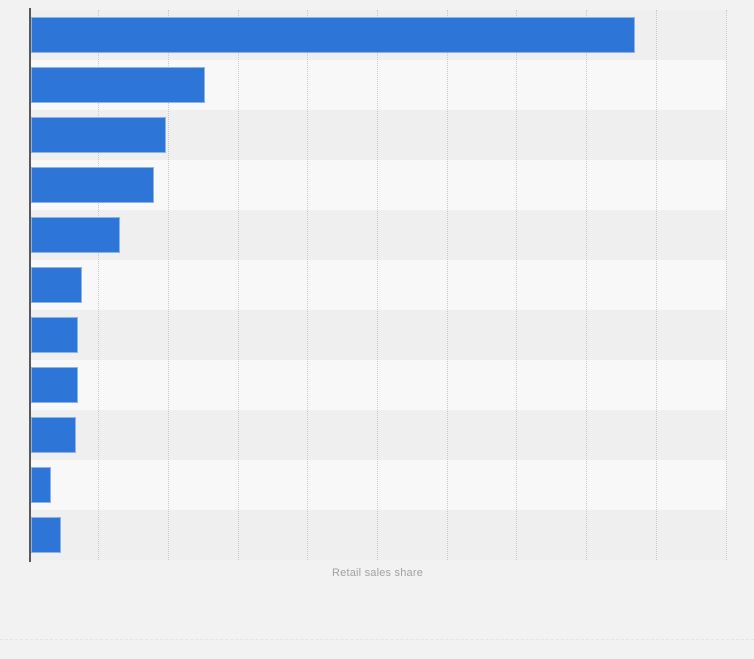 This screenshot has width=754, height=659. Describe the element at coordinates (377, 573) in the screenshot. I see `x-axis-title: Retail sales share` at that location.